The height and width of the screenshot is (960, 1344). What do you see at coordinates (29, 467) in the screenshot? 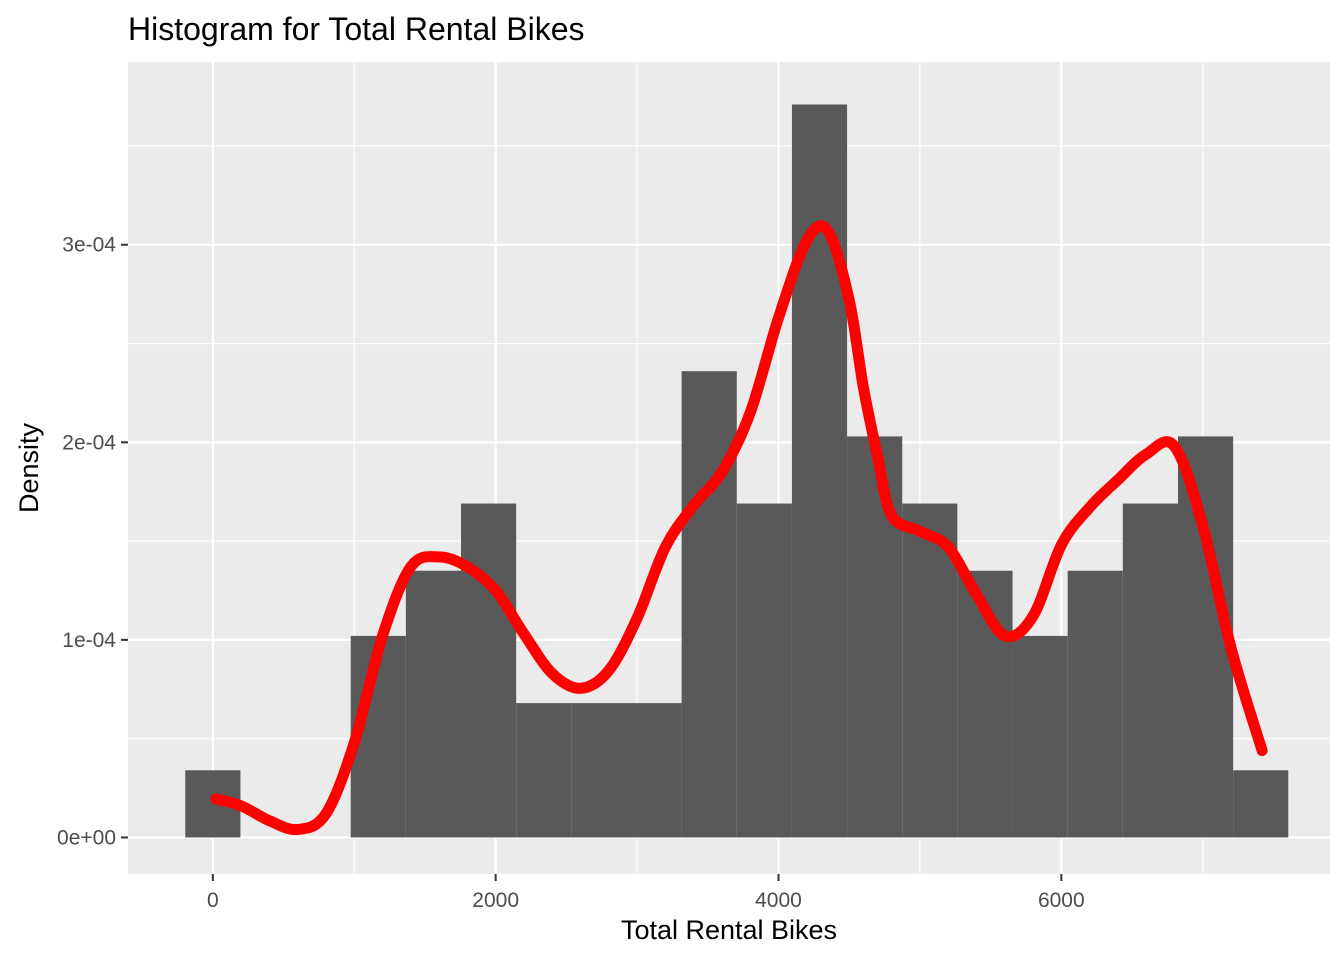
I see `y-axis-title: Density` at bounding box center [29, 467].